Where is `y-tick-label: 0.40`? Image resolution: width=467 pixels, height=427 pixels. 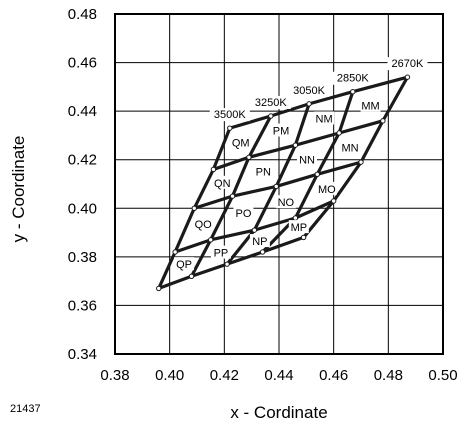
y-tick-label: 0.40 is located at coordinates (82, 208).